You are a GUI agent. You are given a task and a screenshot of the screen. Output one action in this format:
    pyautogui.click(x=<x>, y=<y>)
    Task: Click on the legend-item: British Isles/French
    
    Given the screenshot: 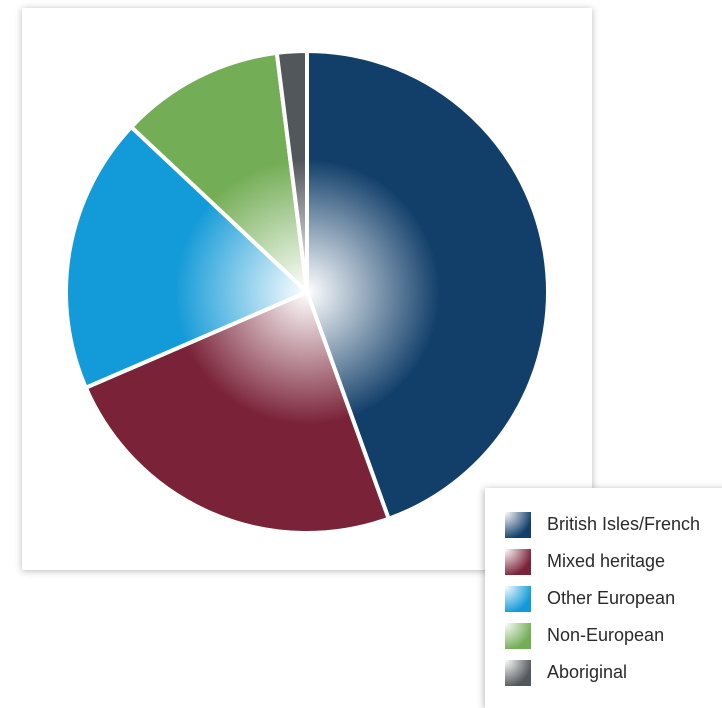 What is the action you would take?
    pyautogui.click(x=603, y=524)
    